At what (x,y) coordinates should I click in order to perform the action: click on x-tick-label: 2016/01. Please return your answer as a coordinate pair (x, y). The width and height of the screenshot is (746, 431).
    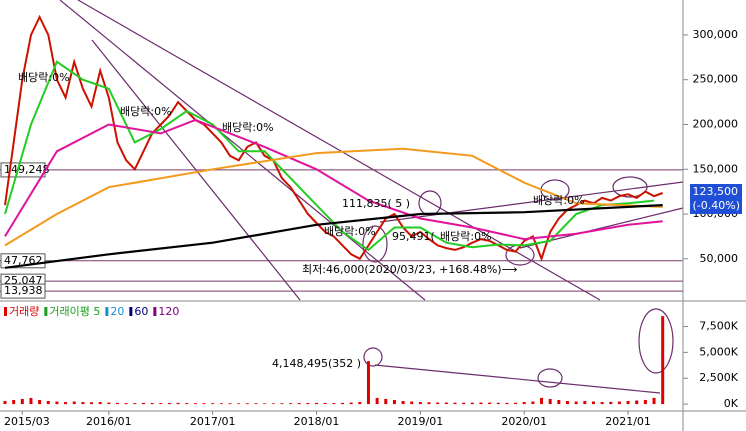
    Looking at the image, I should click on (109, 421).